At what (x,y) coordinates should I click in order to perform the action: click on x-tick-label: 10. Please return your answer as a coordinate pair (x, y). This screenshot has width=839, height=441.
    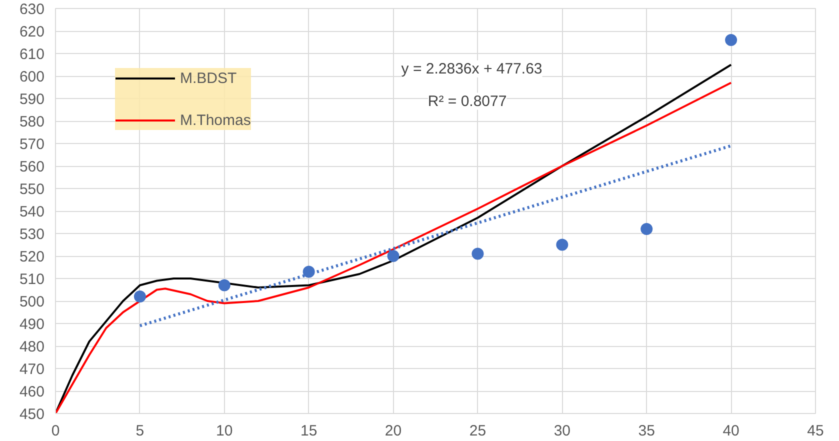
    Looking at the image, I should click on (224, 431).